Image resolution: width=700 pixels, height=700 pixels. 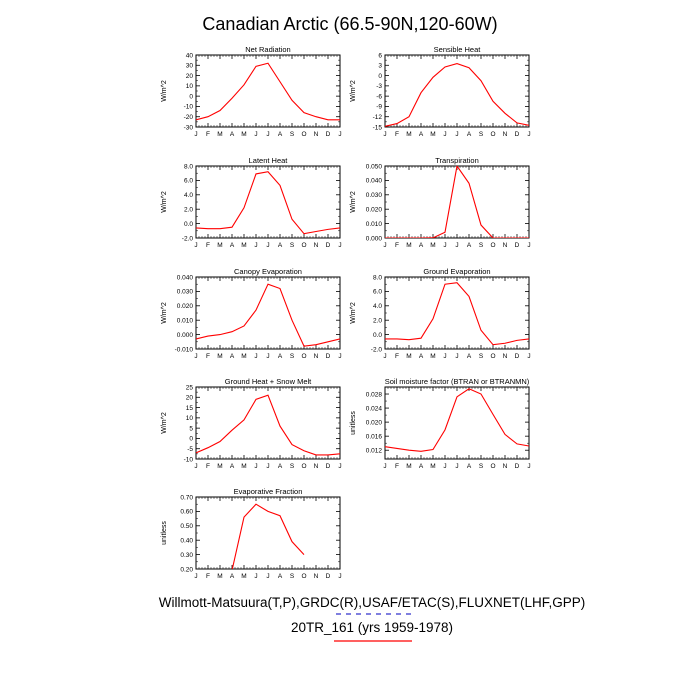 I want to click on panel-title: Net Radiation, so click(x=267, y=49).